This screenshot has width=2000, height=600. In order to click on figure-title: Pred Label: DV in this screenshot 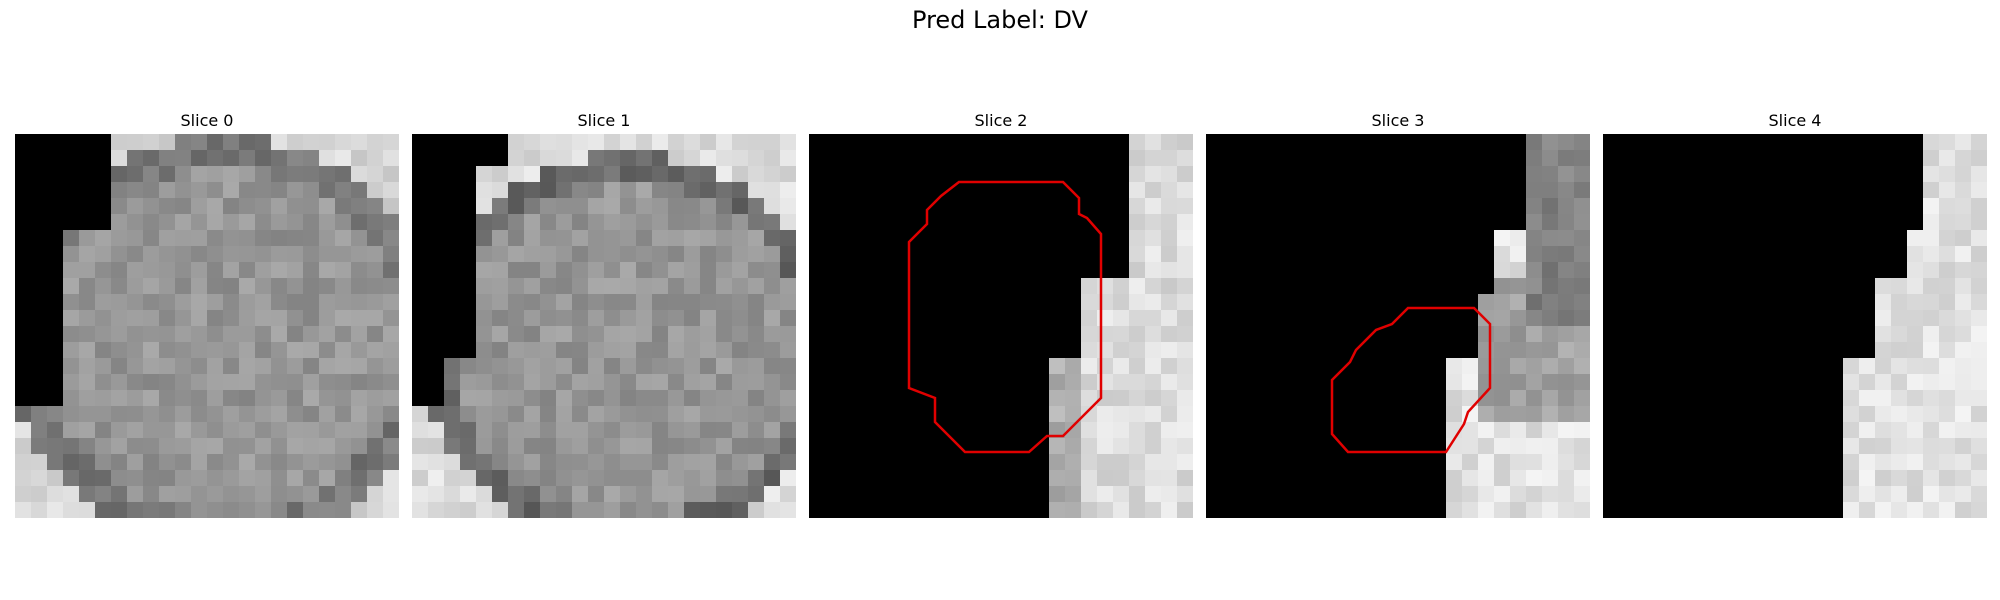, I will do `click(1000, 20)`.